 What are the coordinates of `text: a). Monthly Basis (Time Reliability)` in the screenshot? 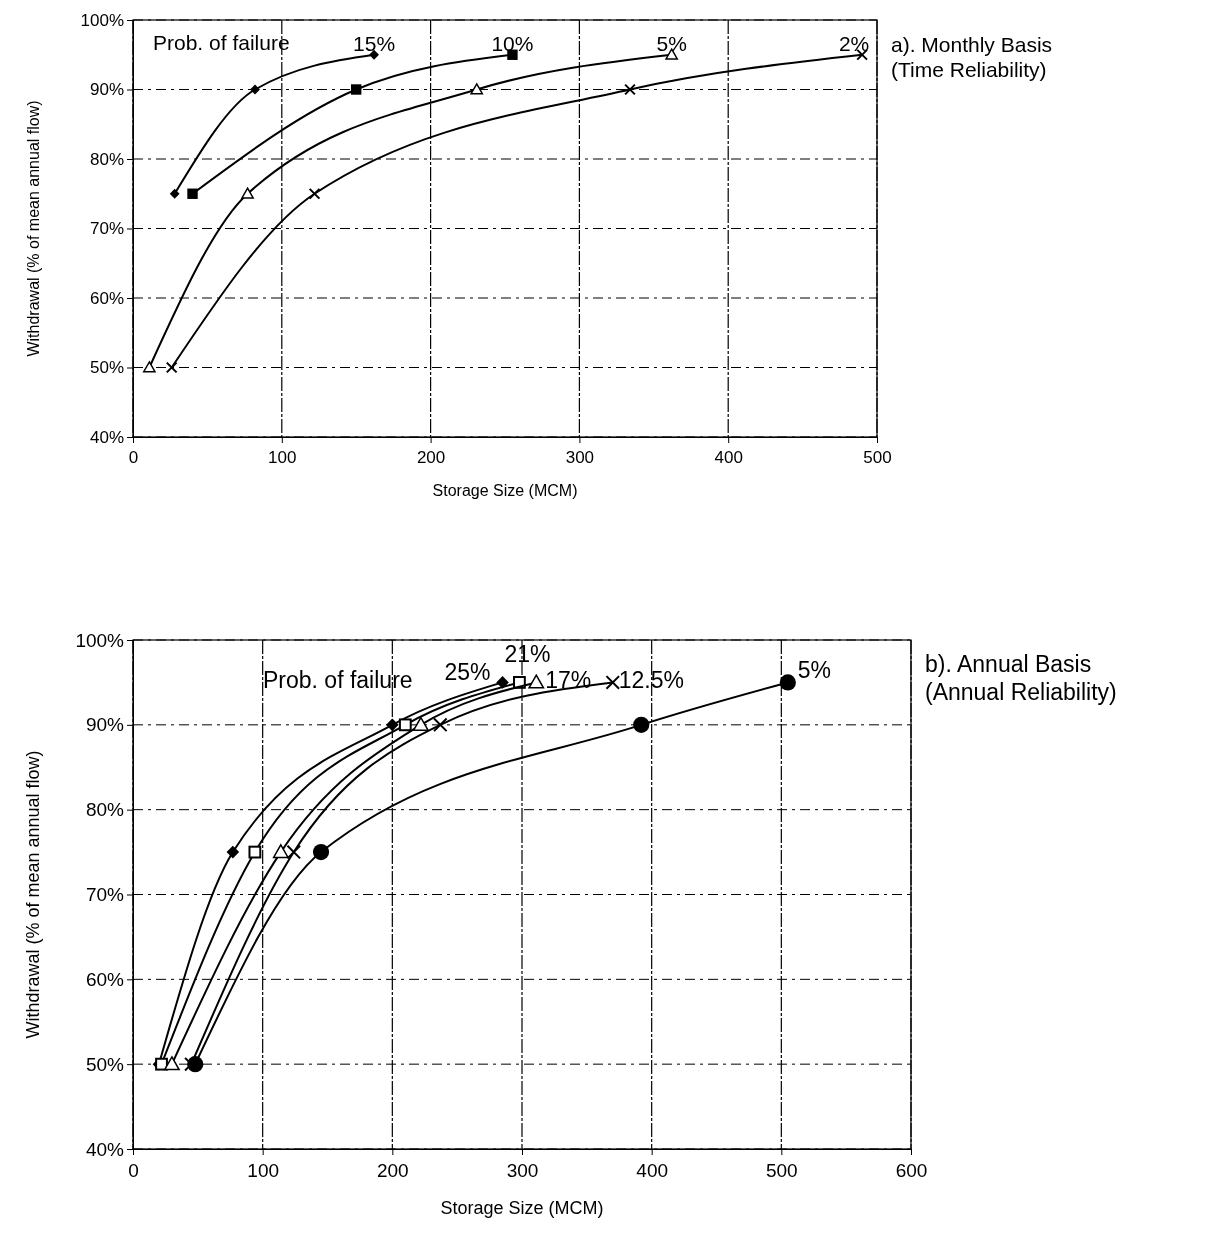 It's located at (972, 57).